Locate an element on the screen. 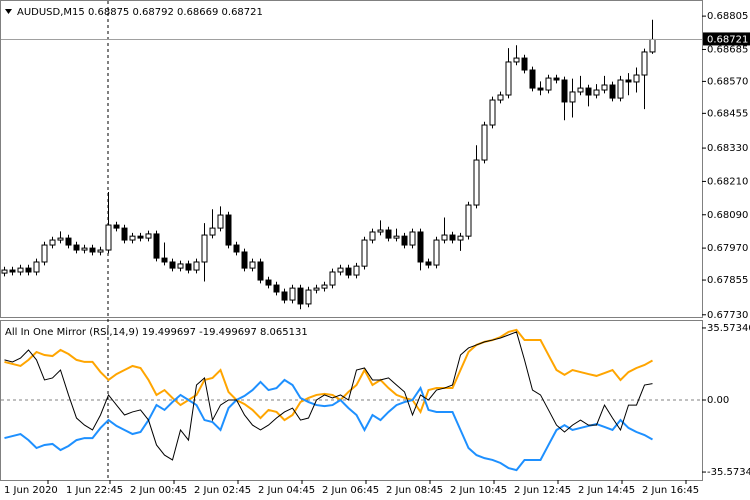 The image size is (750, 500). y-tick-label: 0.68090 is located at coordinates (727, 215).